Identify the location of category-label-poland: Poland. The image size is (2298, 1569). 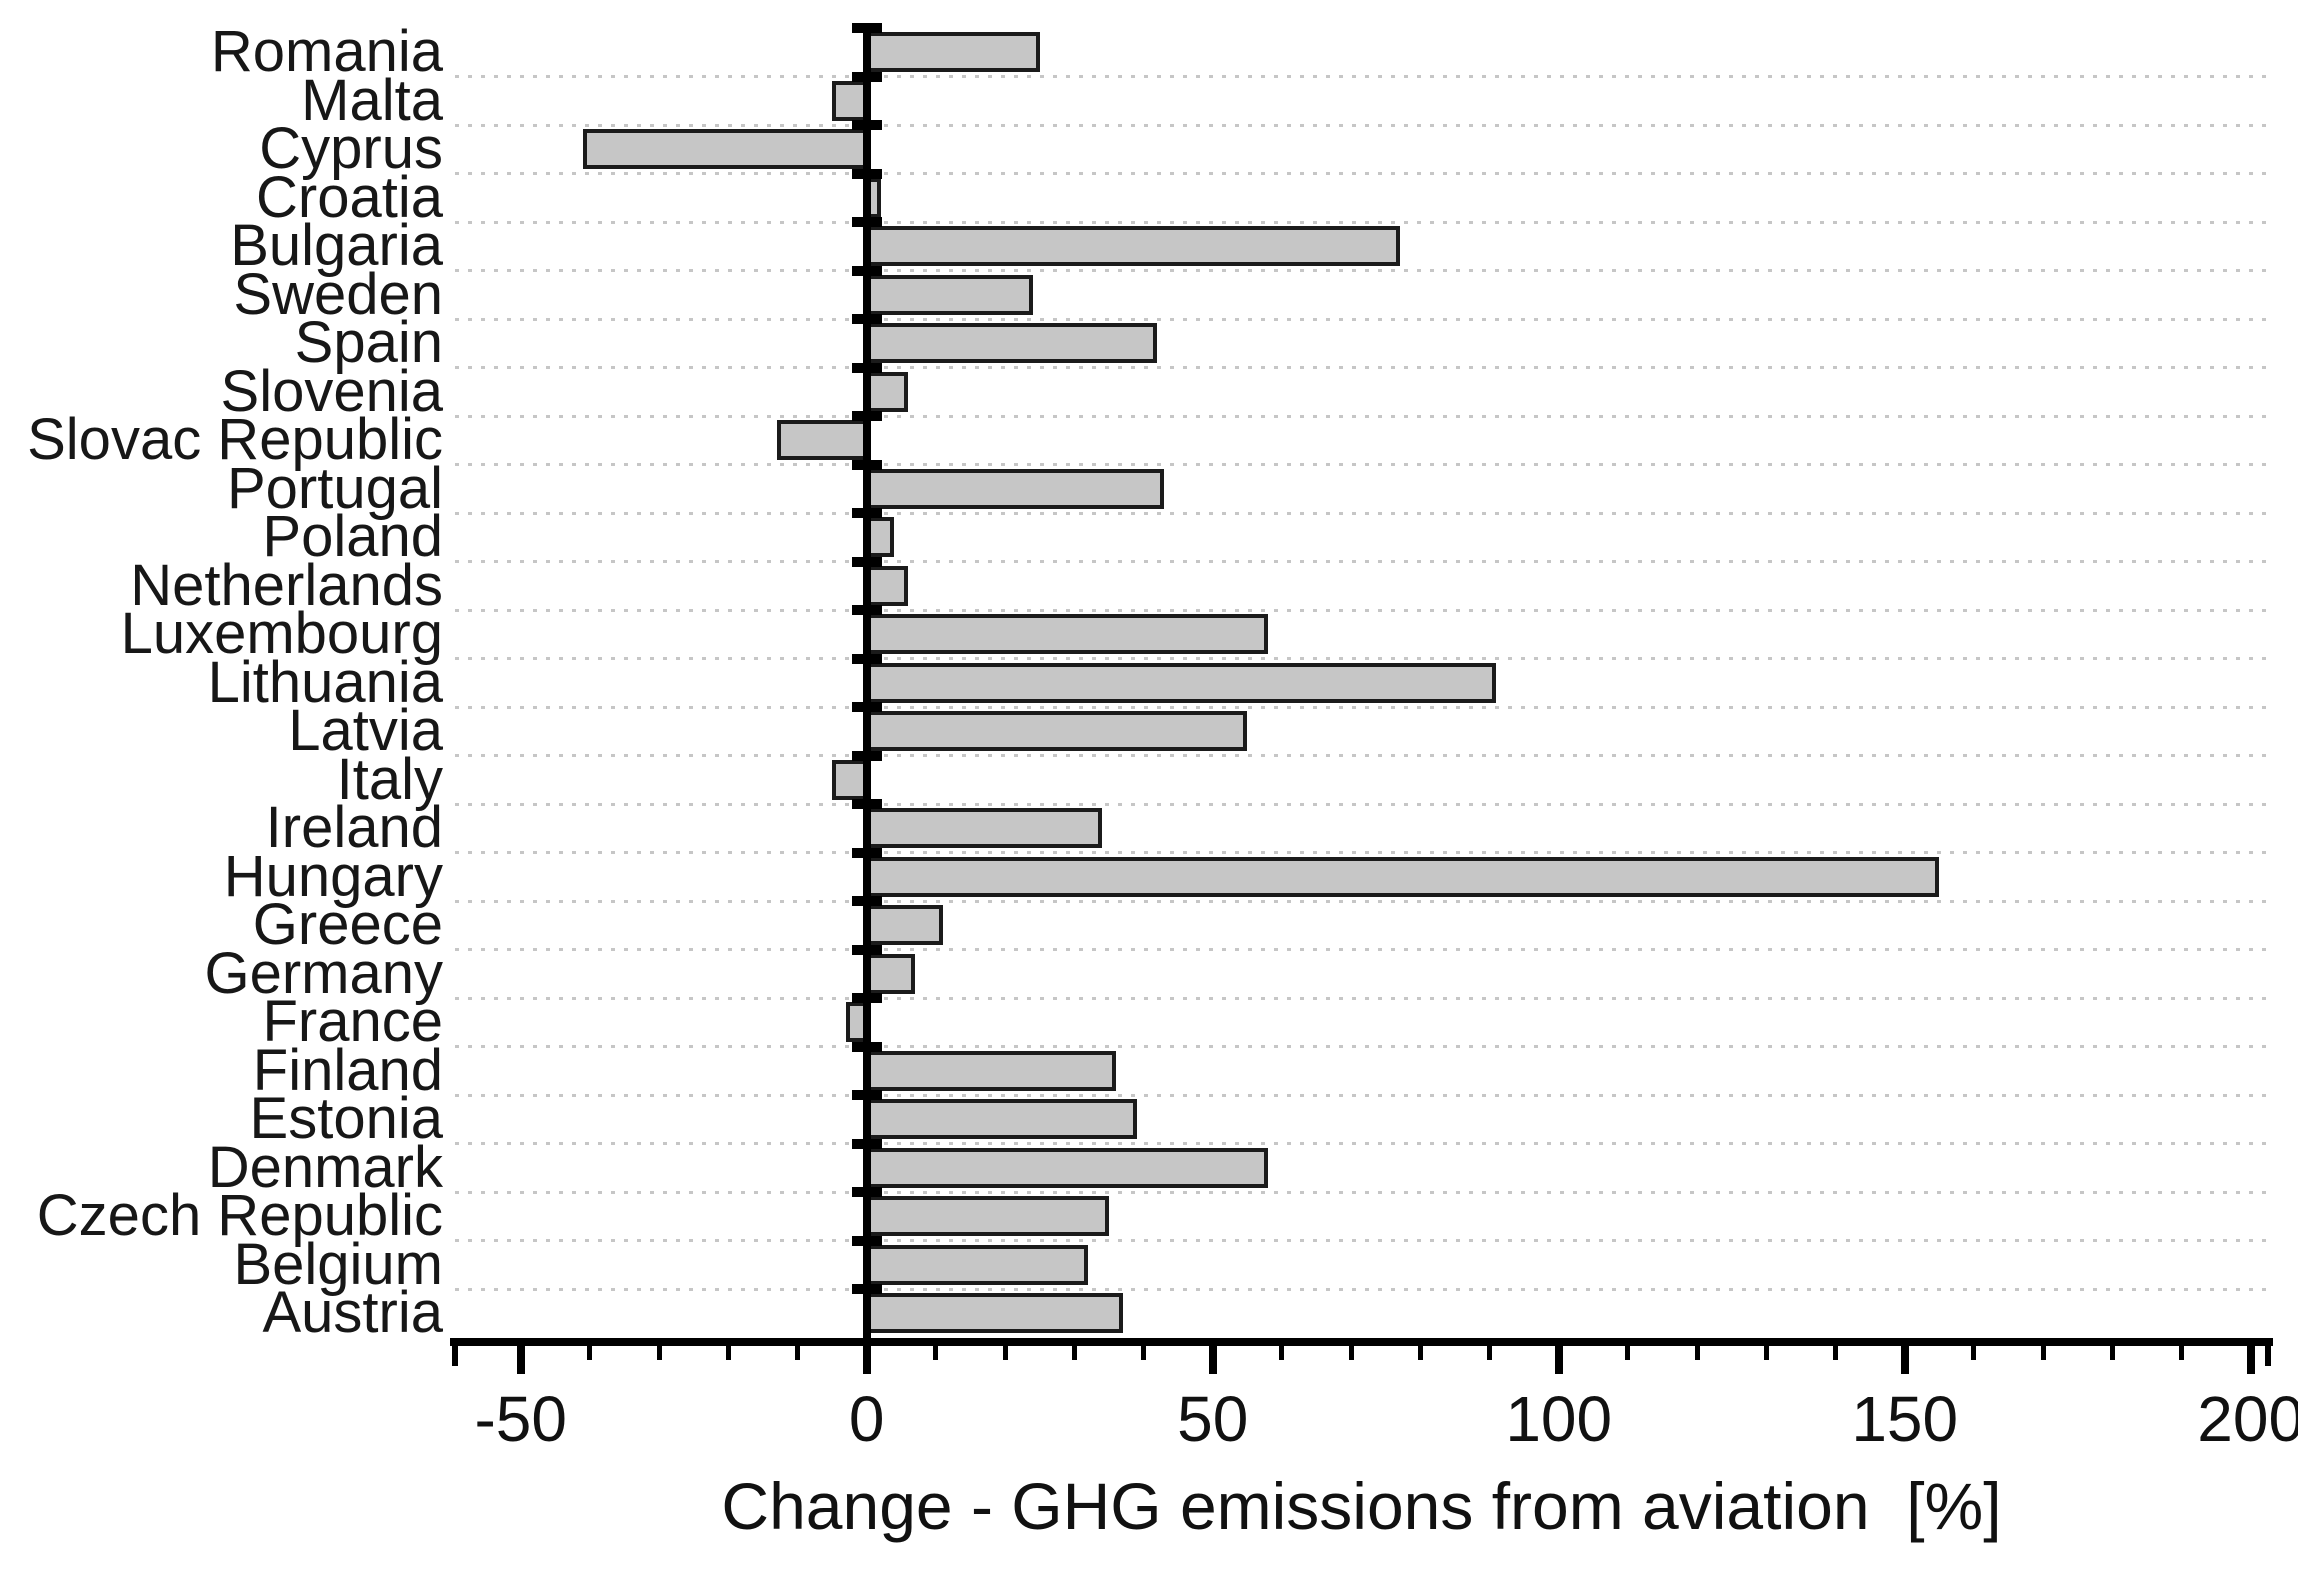
(352, 536).